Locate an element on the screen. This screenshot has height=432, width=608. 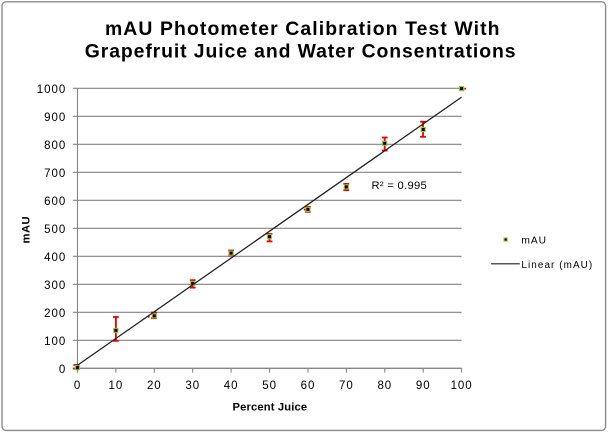
svg-text: 90 is located at coordinates (423, 386).